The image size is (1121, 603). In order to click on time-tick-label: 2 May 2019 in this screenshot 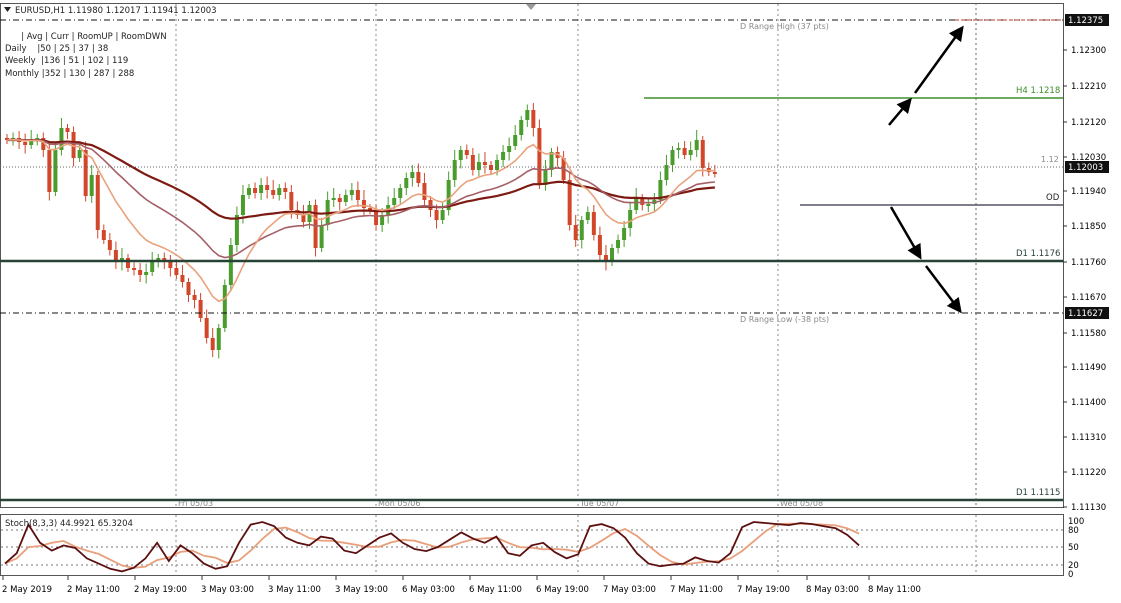, I will do `click(27, 590)`.